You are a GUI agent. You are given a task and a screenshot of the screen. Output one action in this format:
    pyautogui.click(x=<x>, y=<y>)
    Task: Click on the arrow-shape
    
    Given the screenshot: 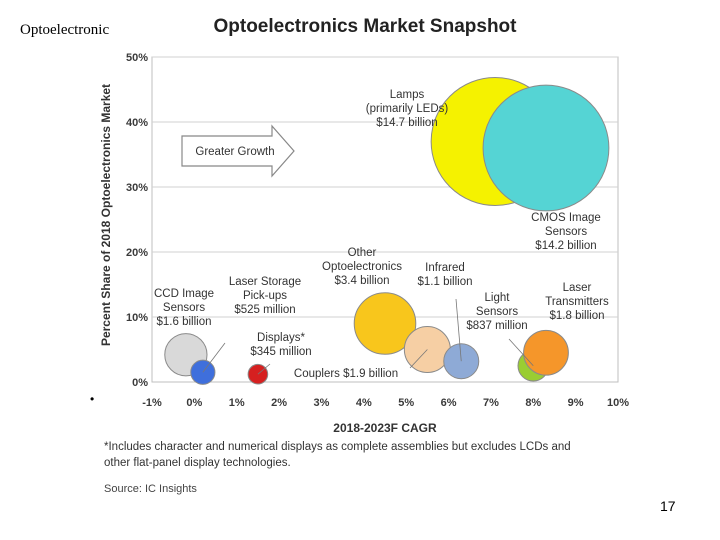 What is the action you would take?
    pyautogui.click(x=238, y=151)
    